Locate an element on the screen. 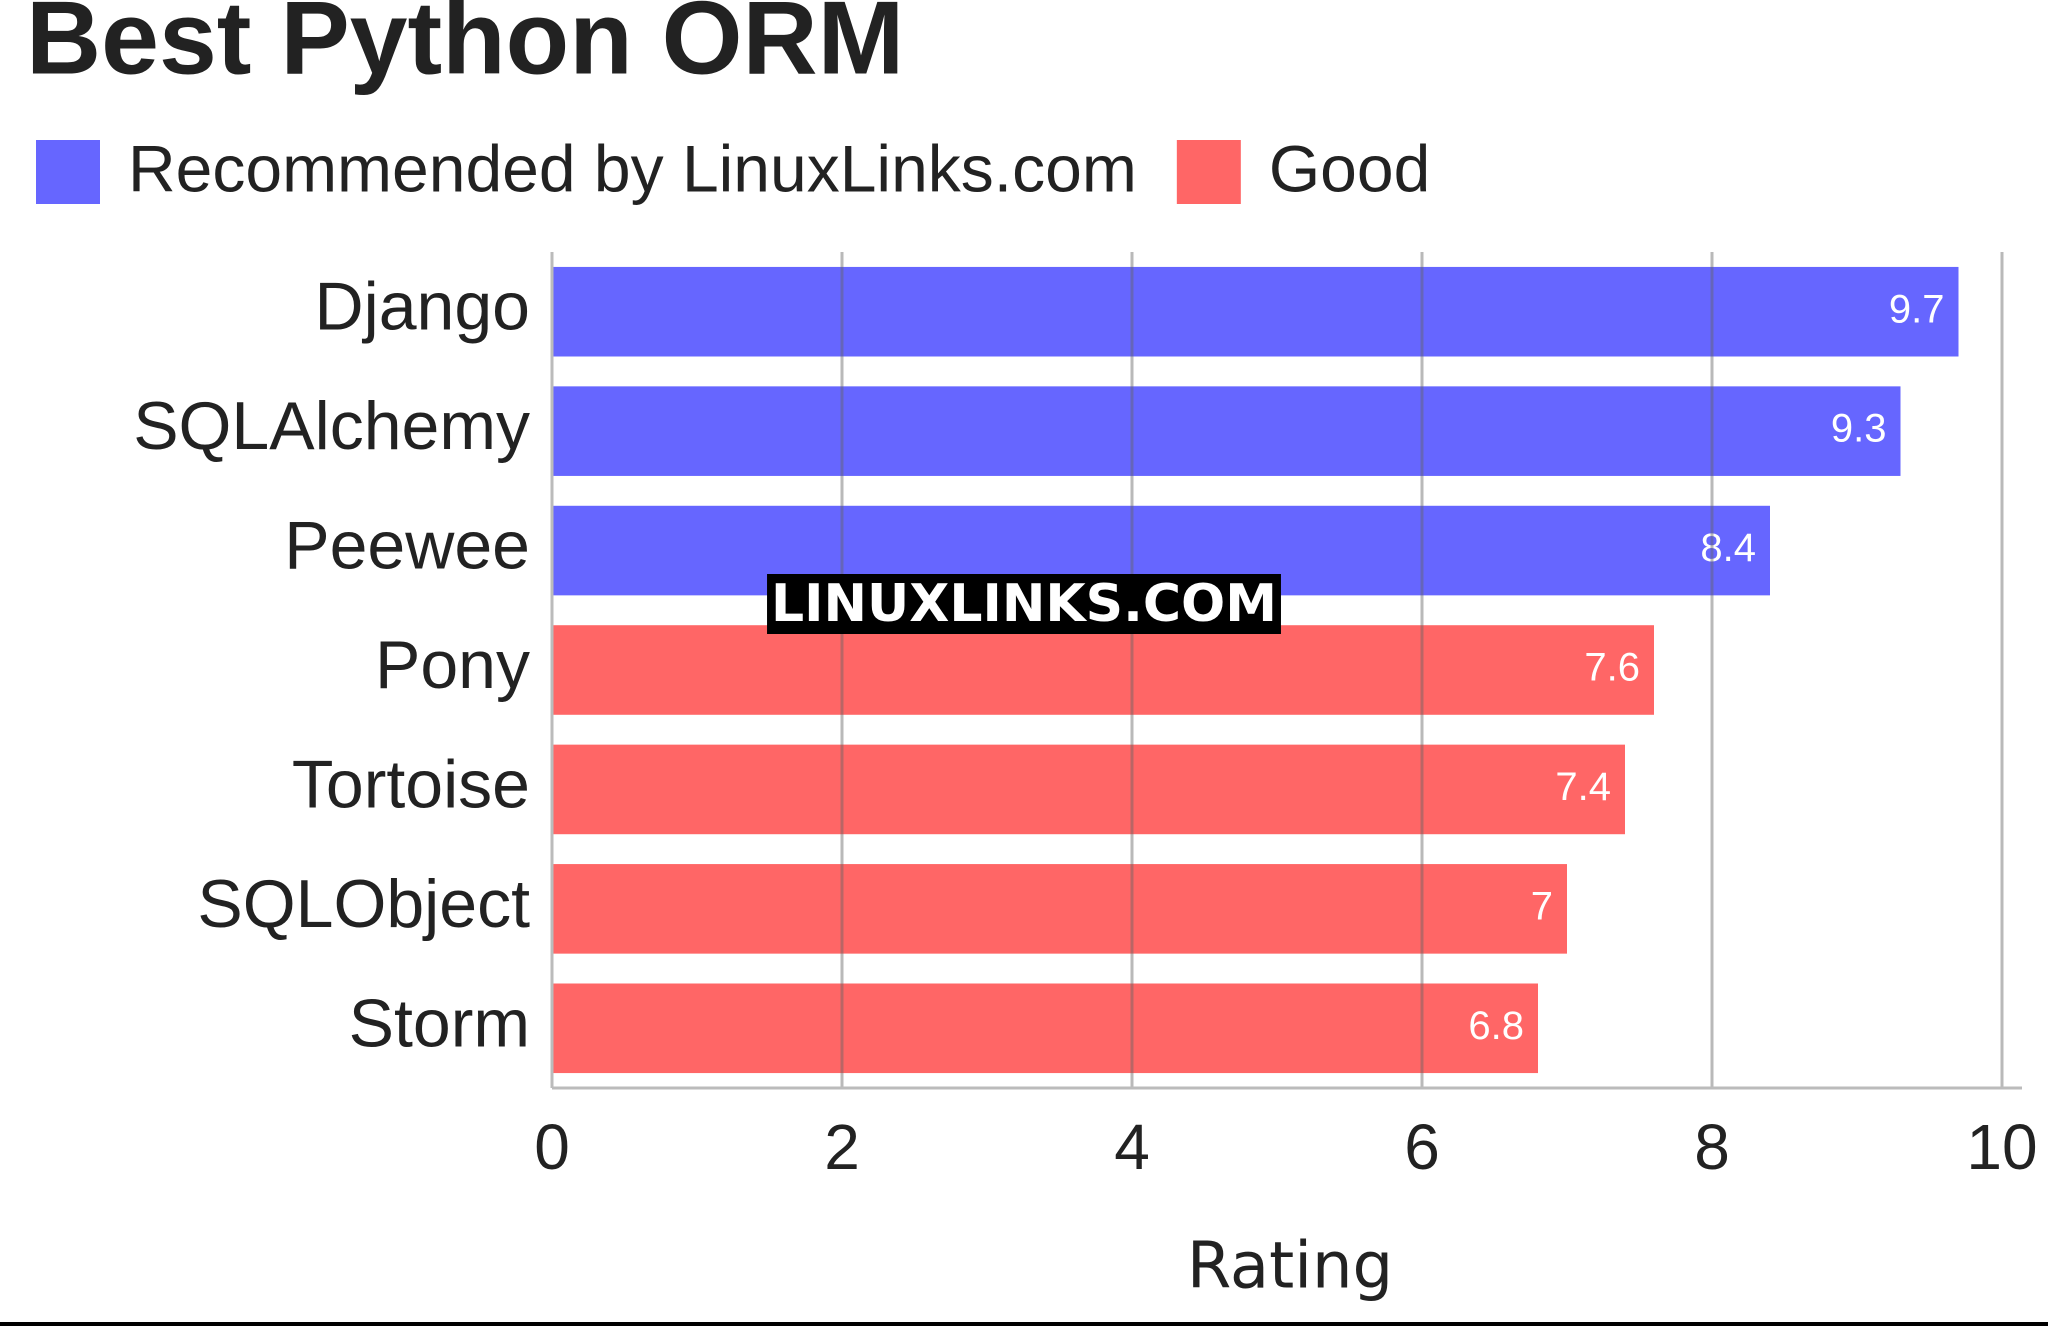  watermark-bg is located at coordinates (1024, 604).